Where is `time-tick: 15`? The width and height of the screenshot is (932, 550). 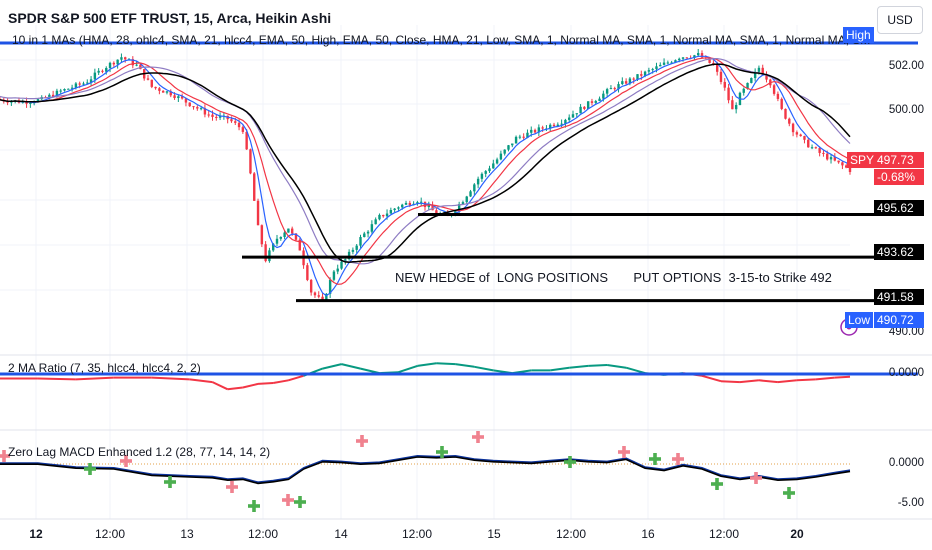
time-tick: 15 is located at coordinates (494, 534).